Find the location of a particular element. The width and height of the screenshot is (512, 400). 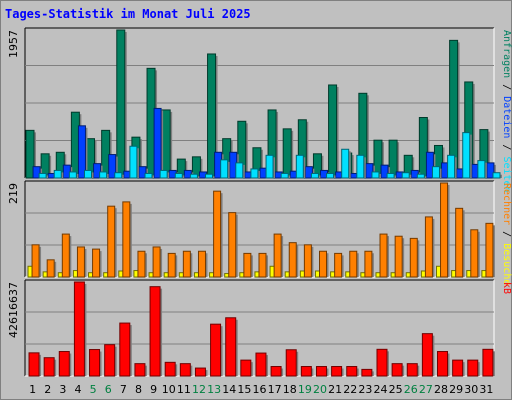

series-label: Rechner / Besuche is located at coordinates (506, 234).